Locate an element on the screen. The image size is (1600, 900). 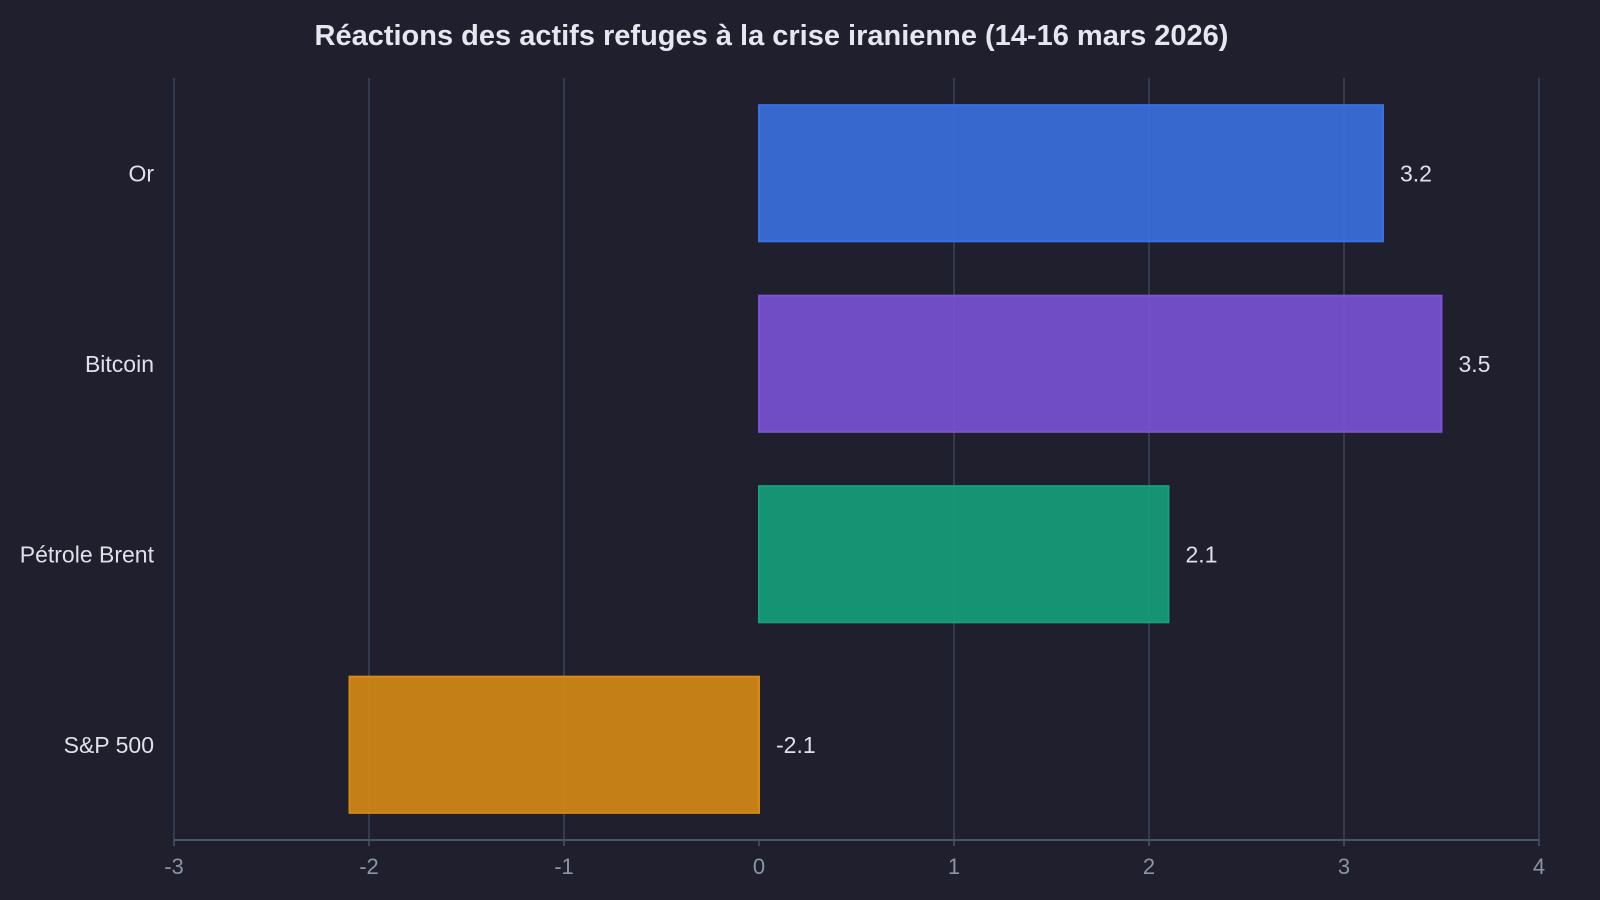
value-label: -2.1 is located at coordinates (796, 745).